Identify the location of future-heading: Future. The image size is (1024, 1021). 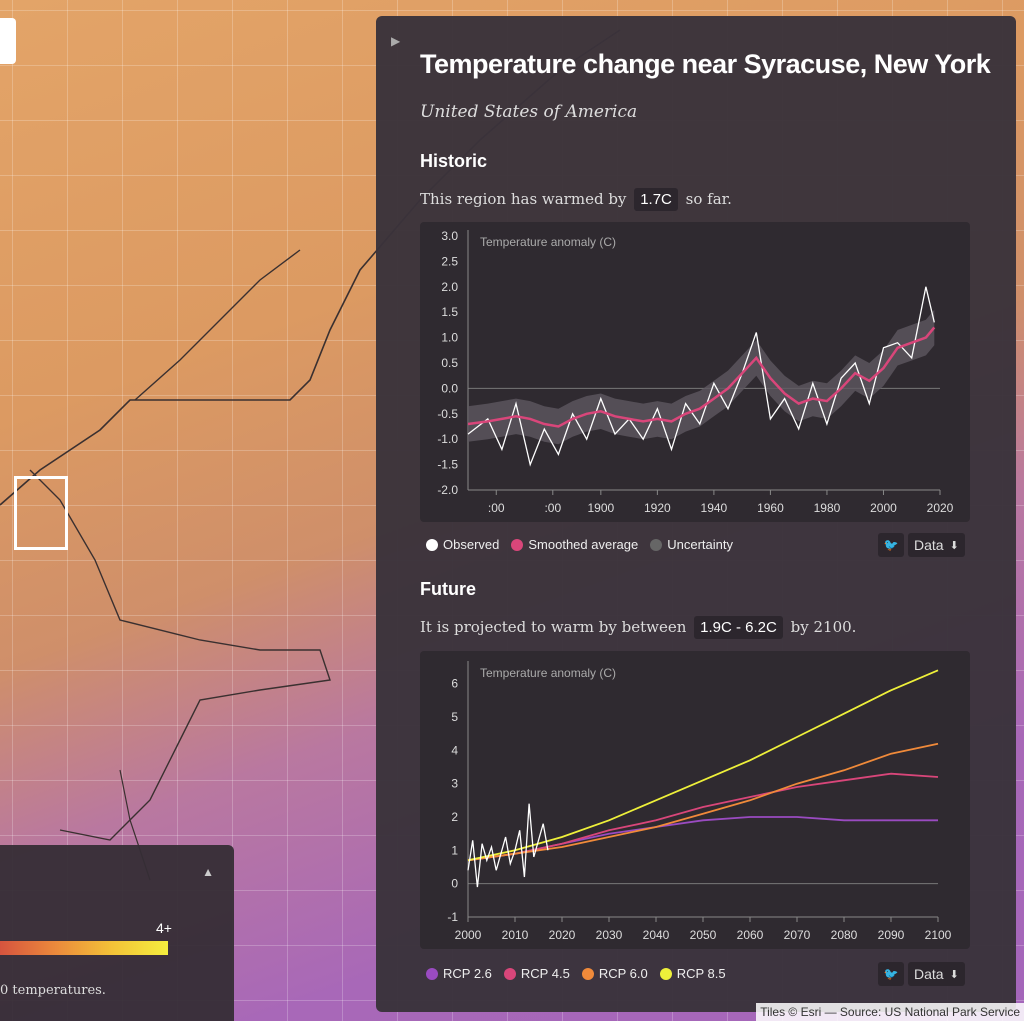
(448, 589).